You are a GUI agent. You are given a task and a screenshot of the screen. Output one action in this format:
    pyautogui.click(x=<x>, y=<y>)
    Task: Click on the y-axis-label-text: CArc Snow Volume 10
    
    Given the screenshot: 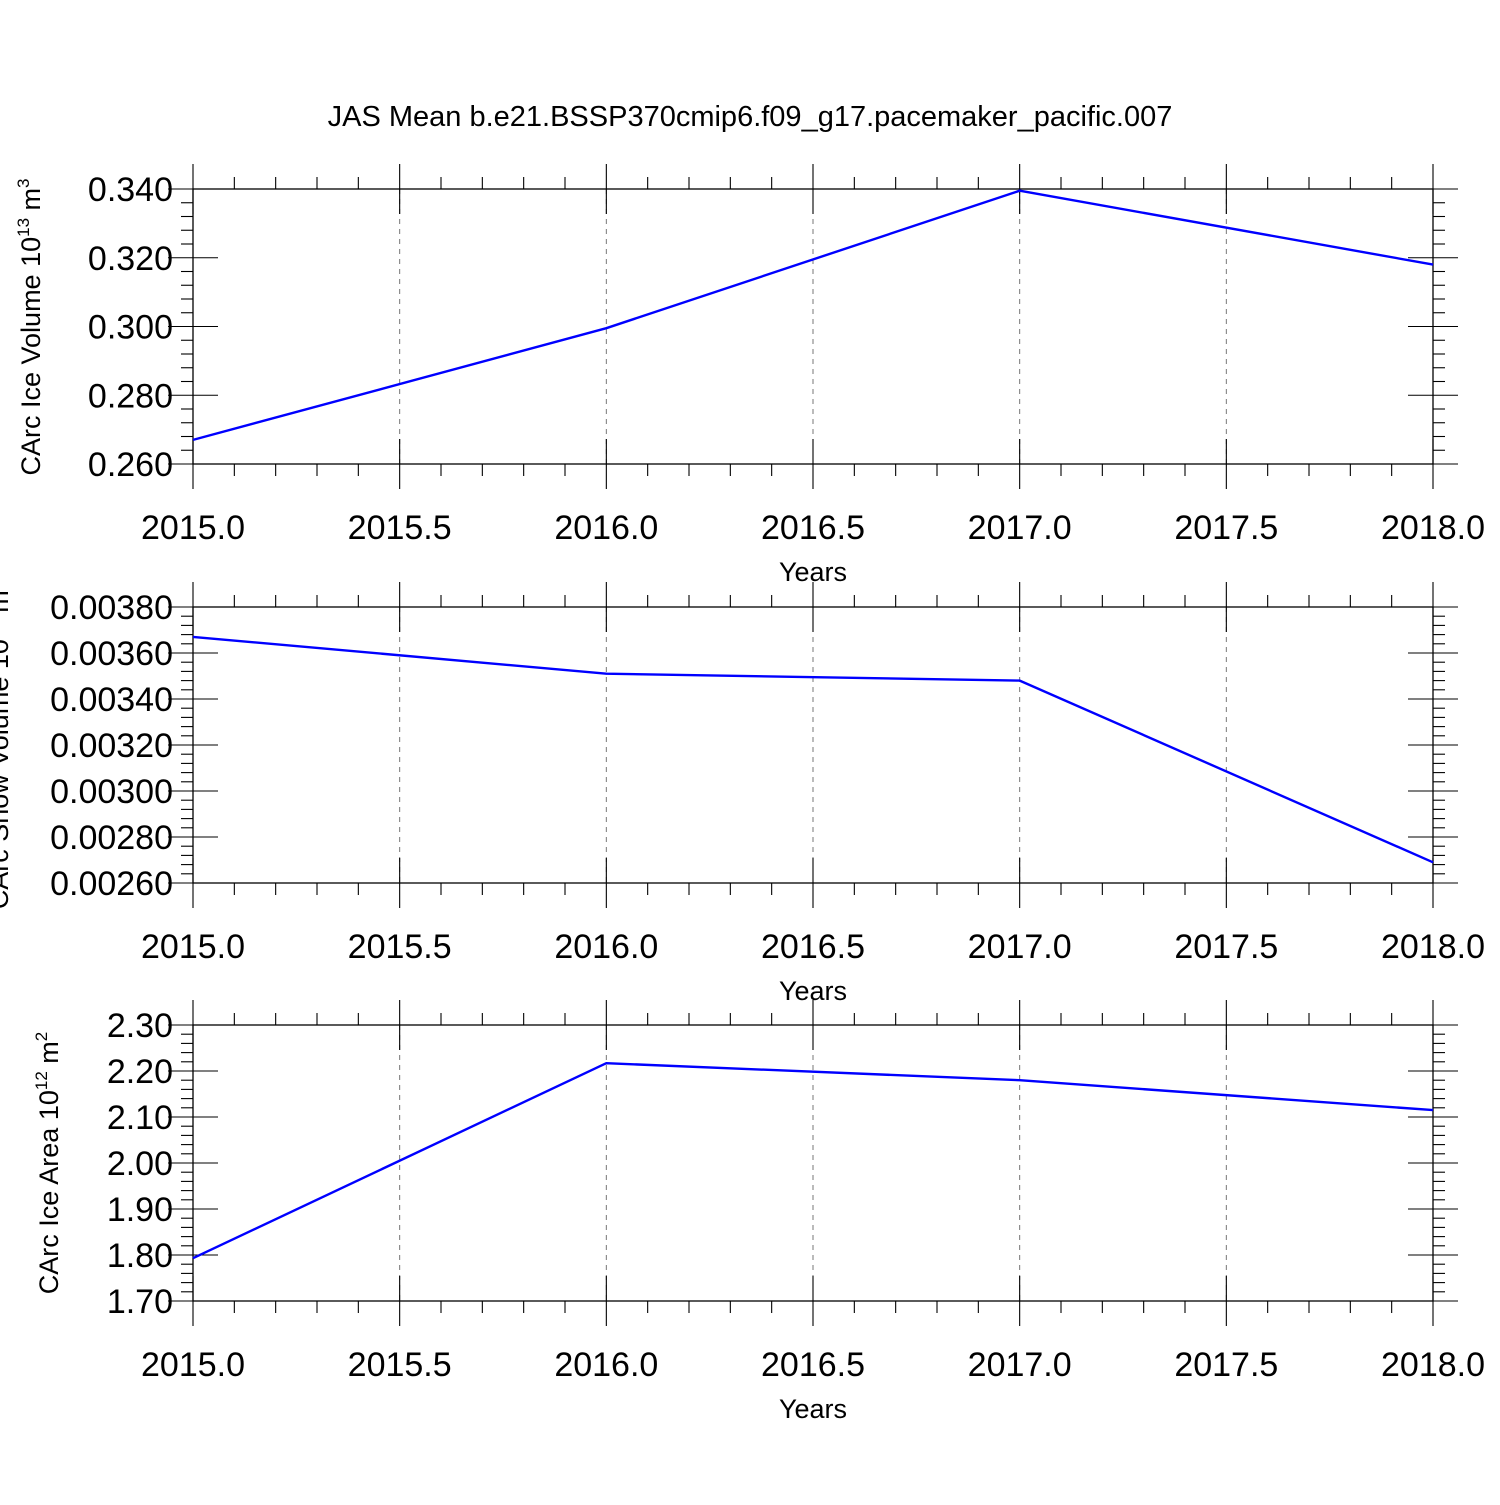 What is the action you would take?
    pyautogui.click(x=7, y=774)
    